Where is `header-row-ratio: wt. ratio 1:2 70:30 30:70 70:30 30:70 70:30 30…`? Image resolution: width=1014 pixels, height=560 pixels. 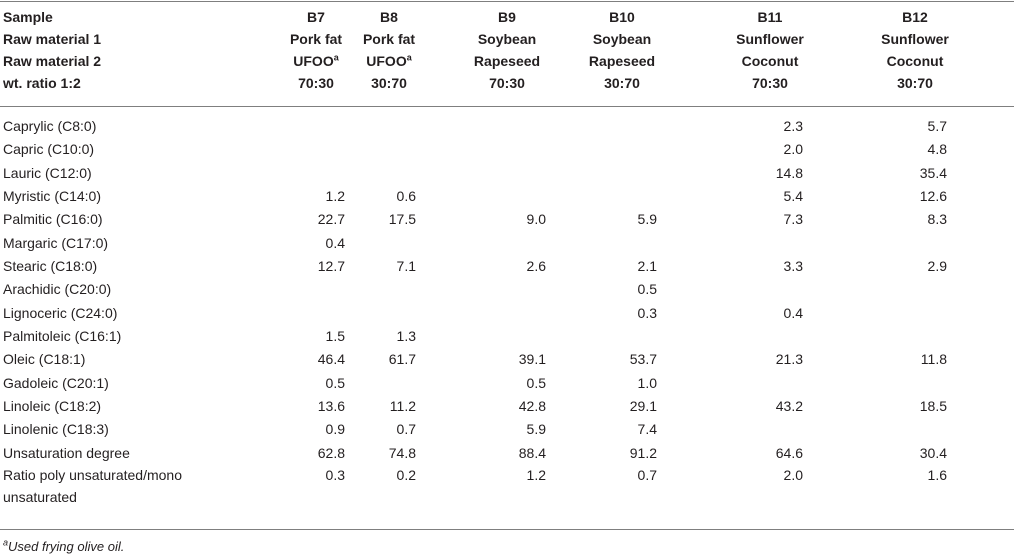 header-row-ratio: wt. ratio 1:2 70:30 30:70 70:30 30:70 70:30 30… is located at coordinates (507, 83).